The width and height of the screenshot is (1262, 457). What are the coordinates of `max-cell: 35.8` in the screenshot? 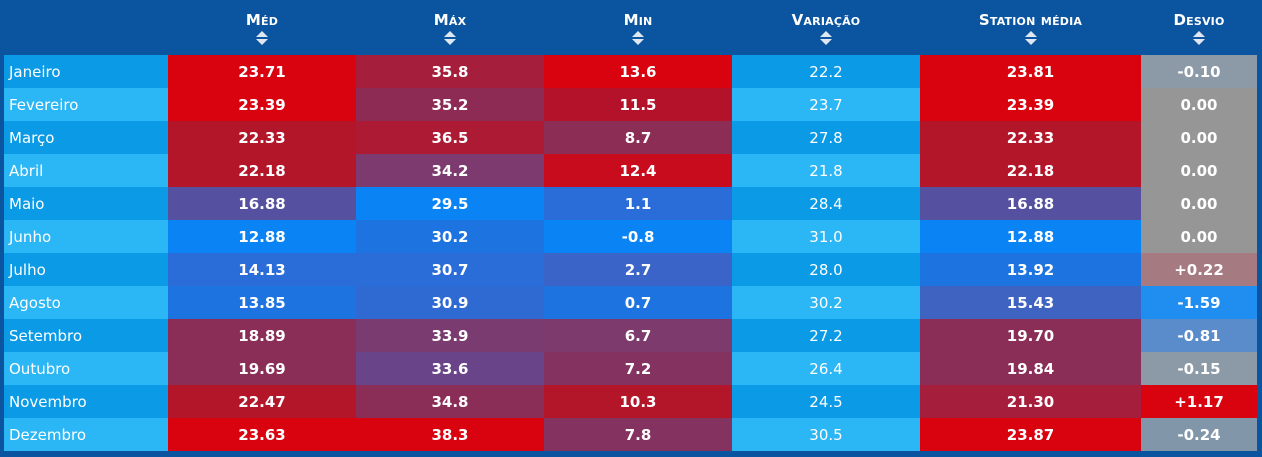 It's located at (450, 71).